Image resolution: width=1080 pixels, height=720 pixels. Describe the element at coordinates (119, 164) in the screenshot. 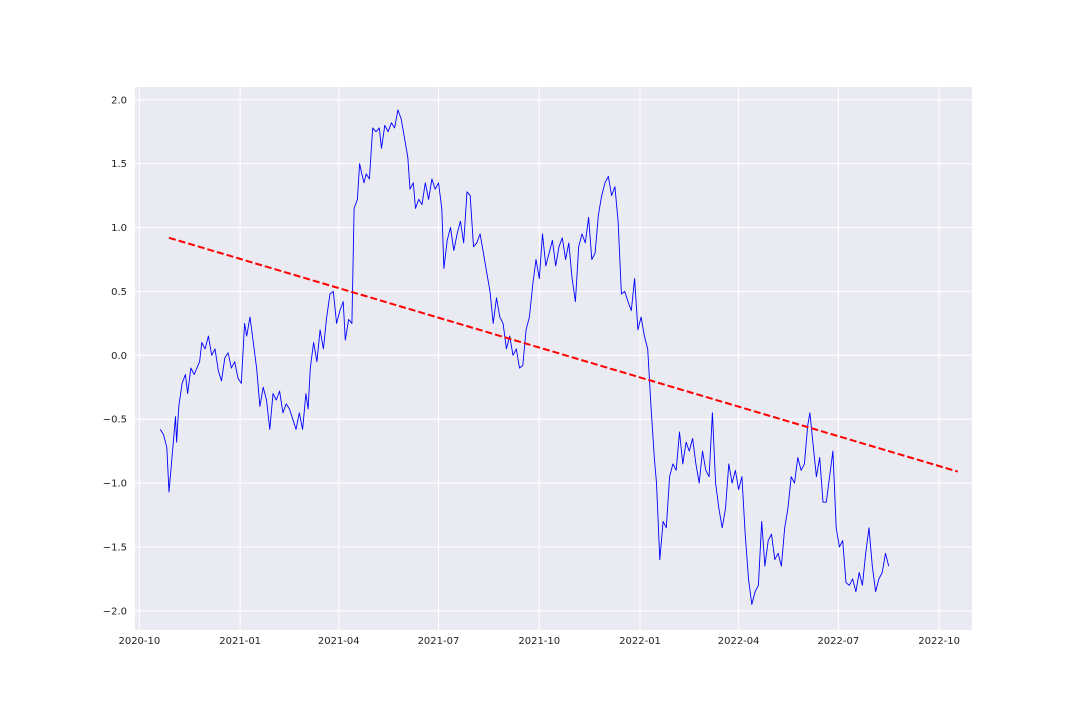

I see `y-tick-label: 1.5` at that location.